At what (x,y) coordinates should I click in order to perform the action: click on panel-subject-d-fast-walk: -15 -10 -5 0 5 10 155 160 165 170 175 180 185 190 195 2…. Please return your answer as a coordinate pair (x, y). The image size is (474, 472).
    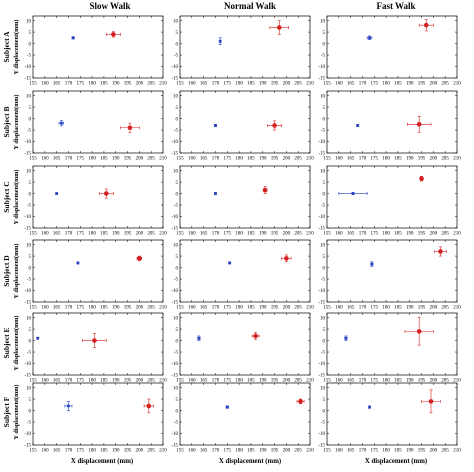
    Looking at the image, I should click on (389, 275).